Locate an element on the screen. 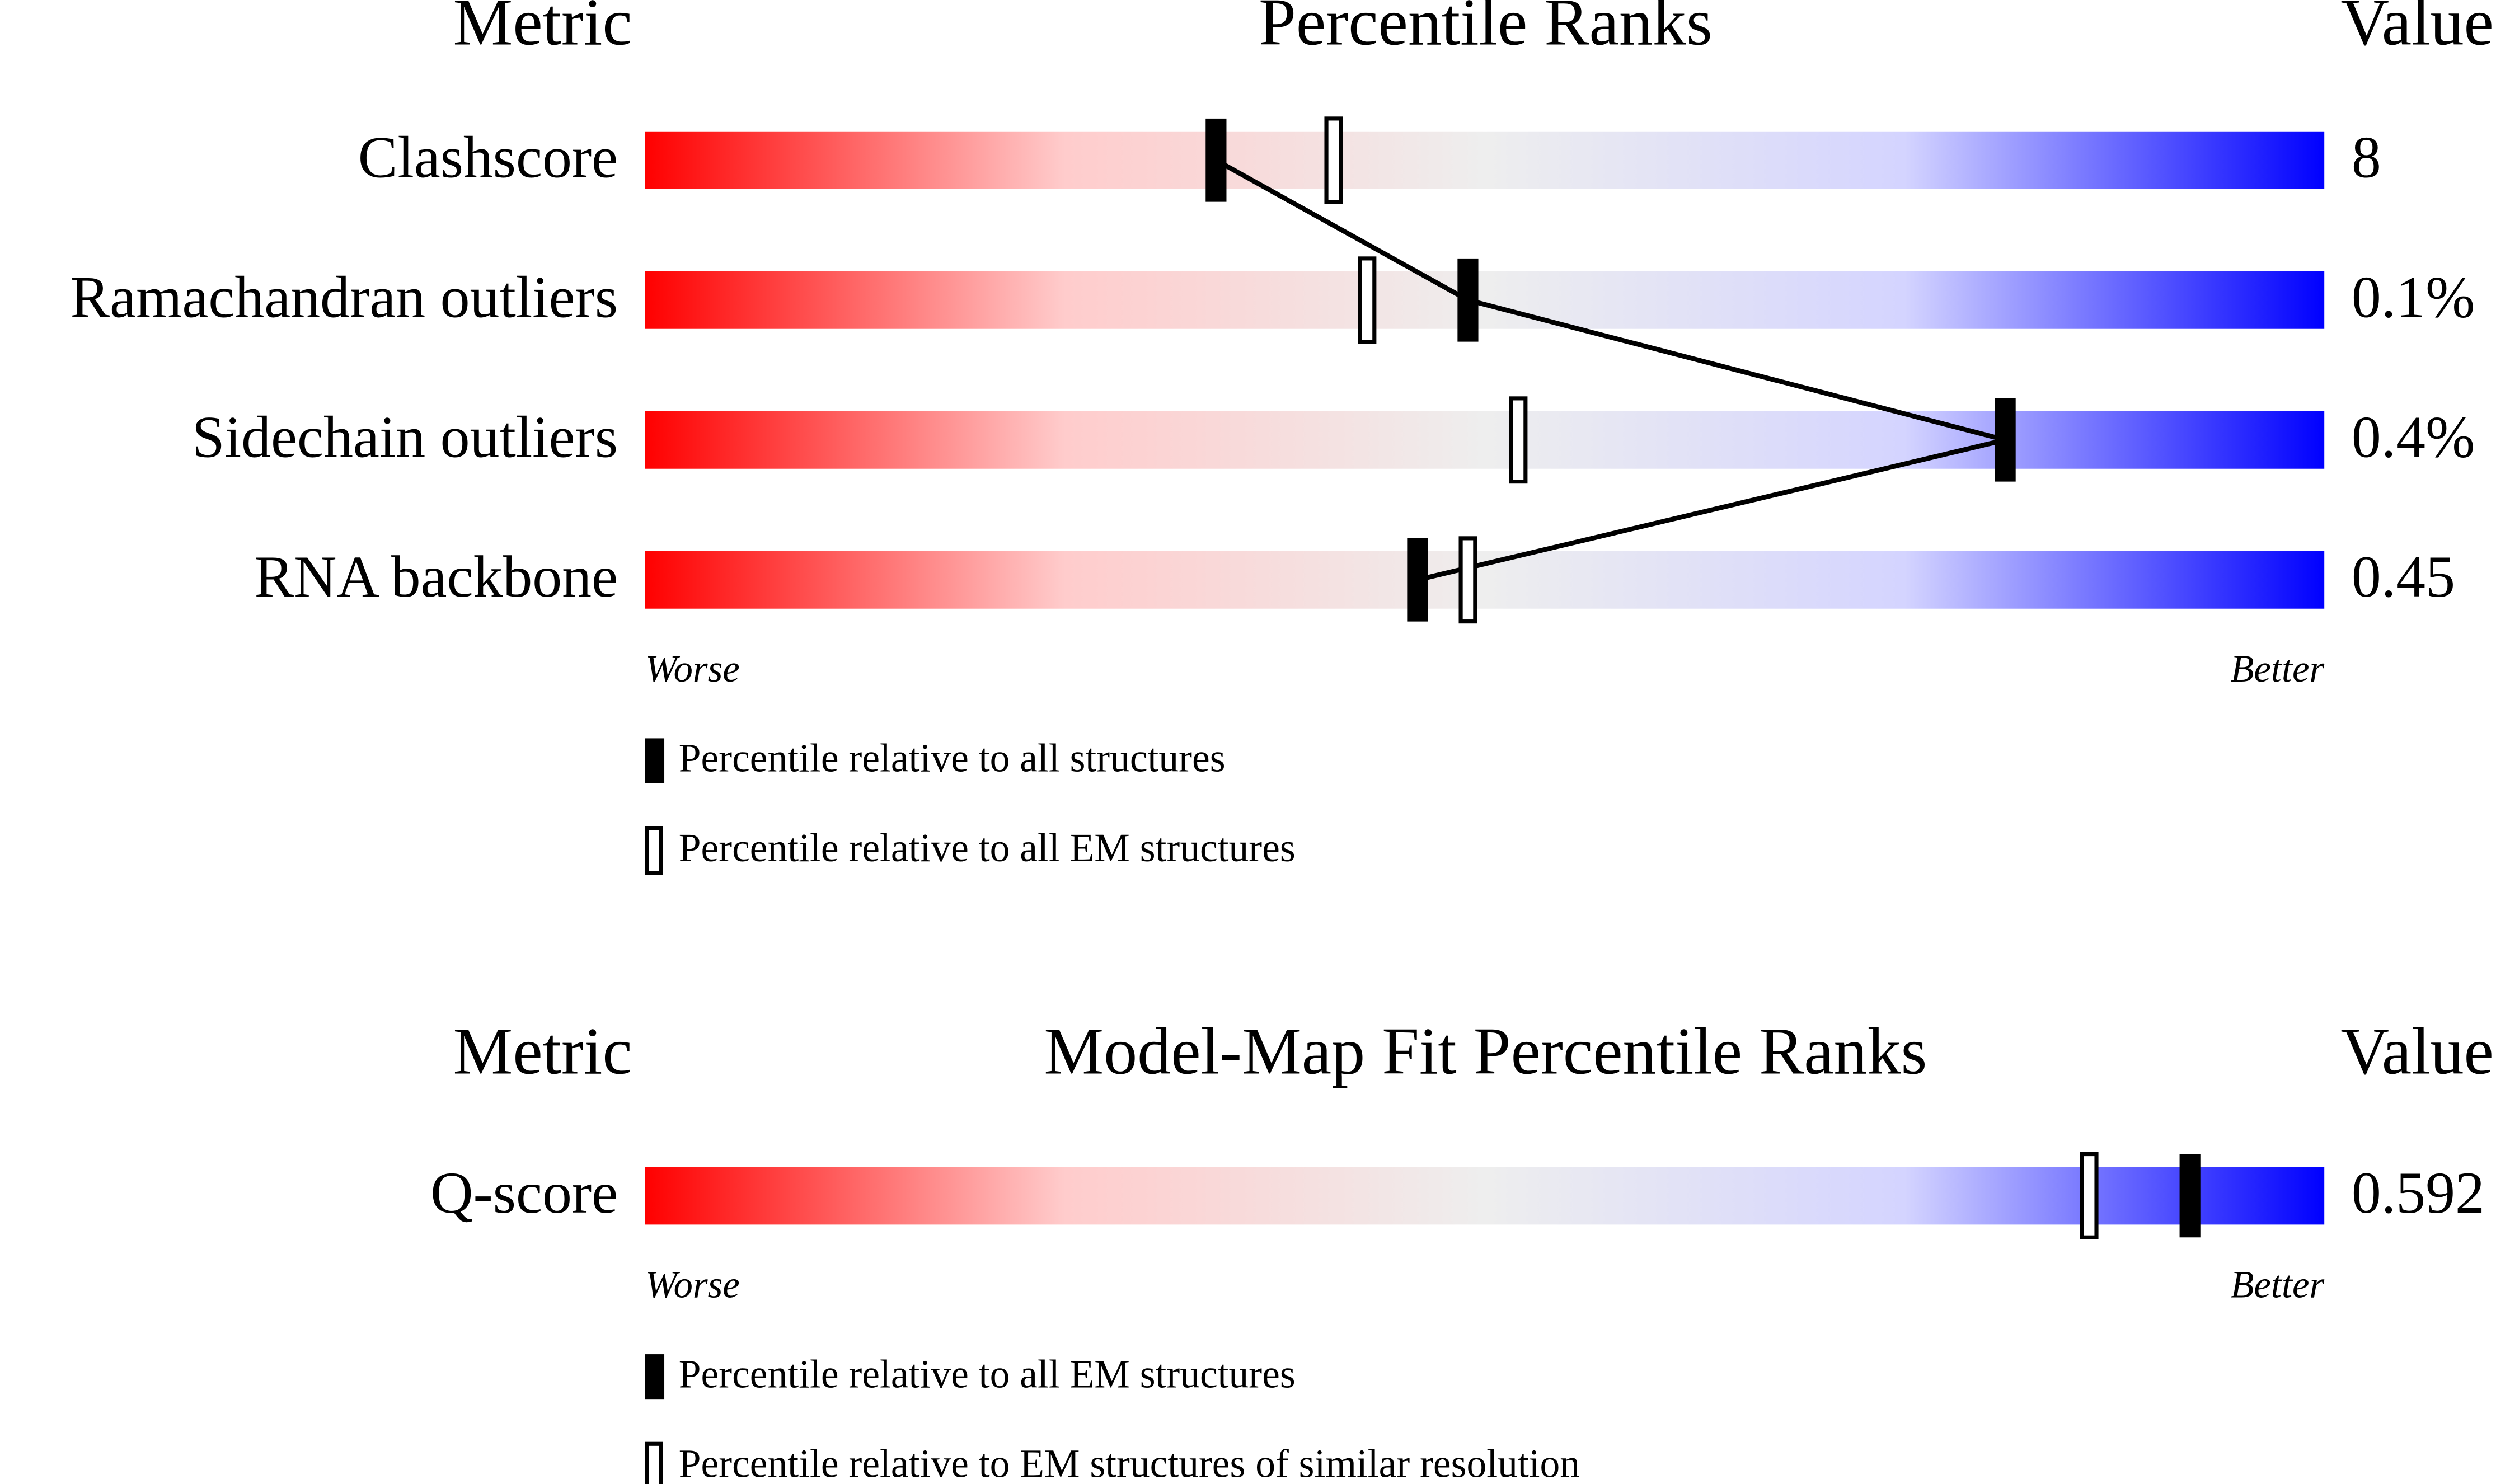 The width and height of the screenshot is (2510, 1484). metric-label: Q-score is located at coordinates (524, 1192).